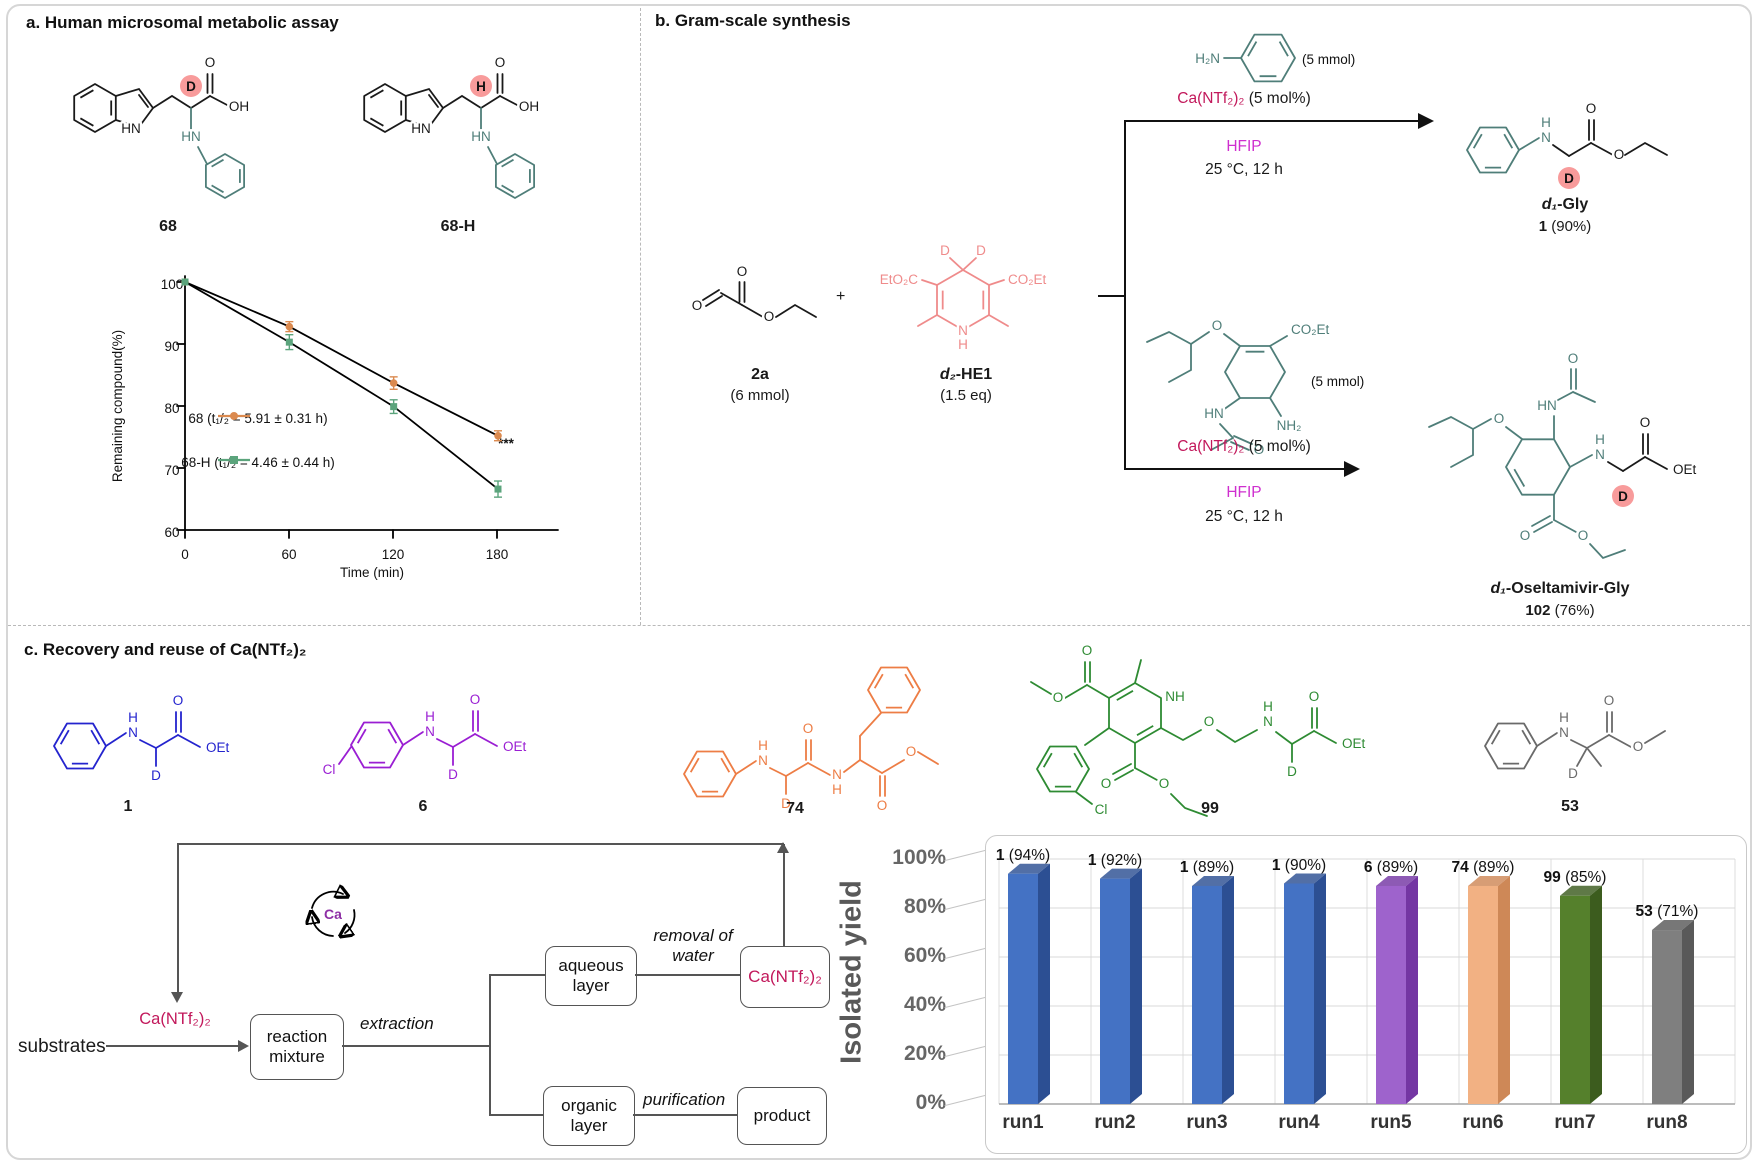  What do you see at coordinates (1391, 1122) in the screenshot?
I see `bar-category-label: run5` at bounding box center [1391, 1122].